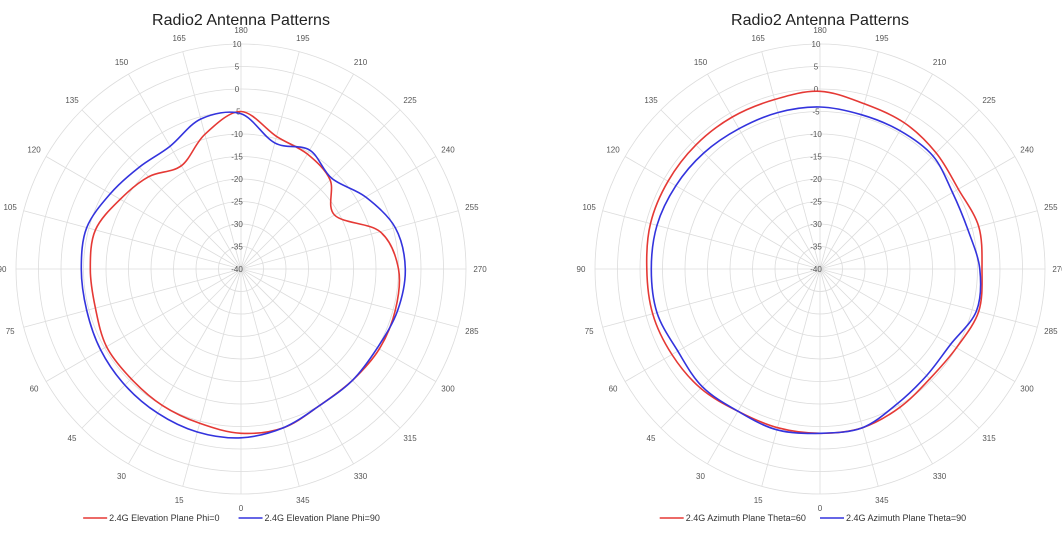  Describe the element at coordinates (816, 112) in the screenshot. I see `radial-tick-label: -5` at that location.